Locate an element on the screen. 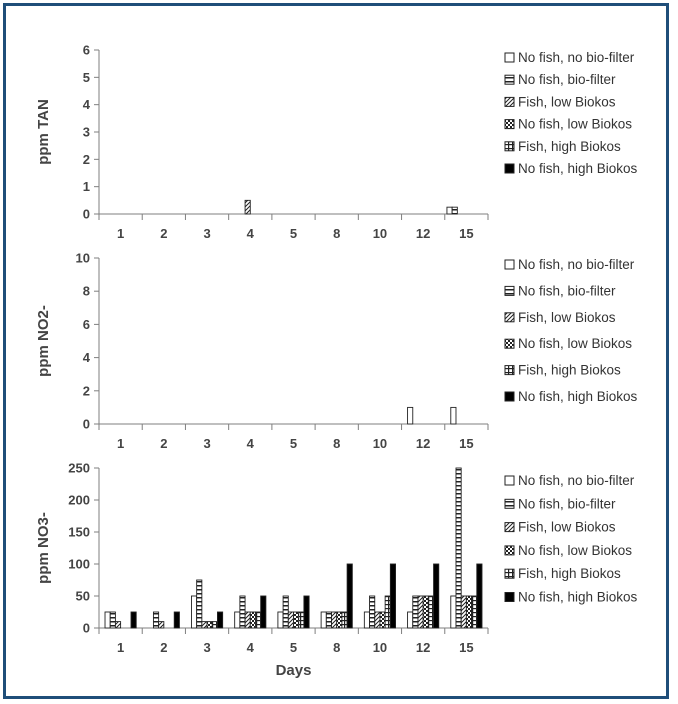  y-tick-label: 150 is located at coordinates (79, 532).